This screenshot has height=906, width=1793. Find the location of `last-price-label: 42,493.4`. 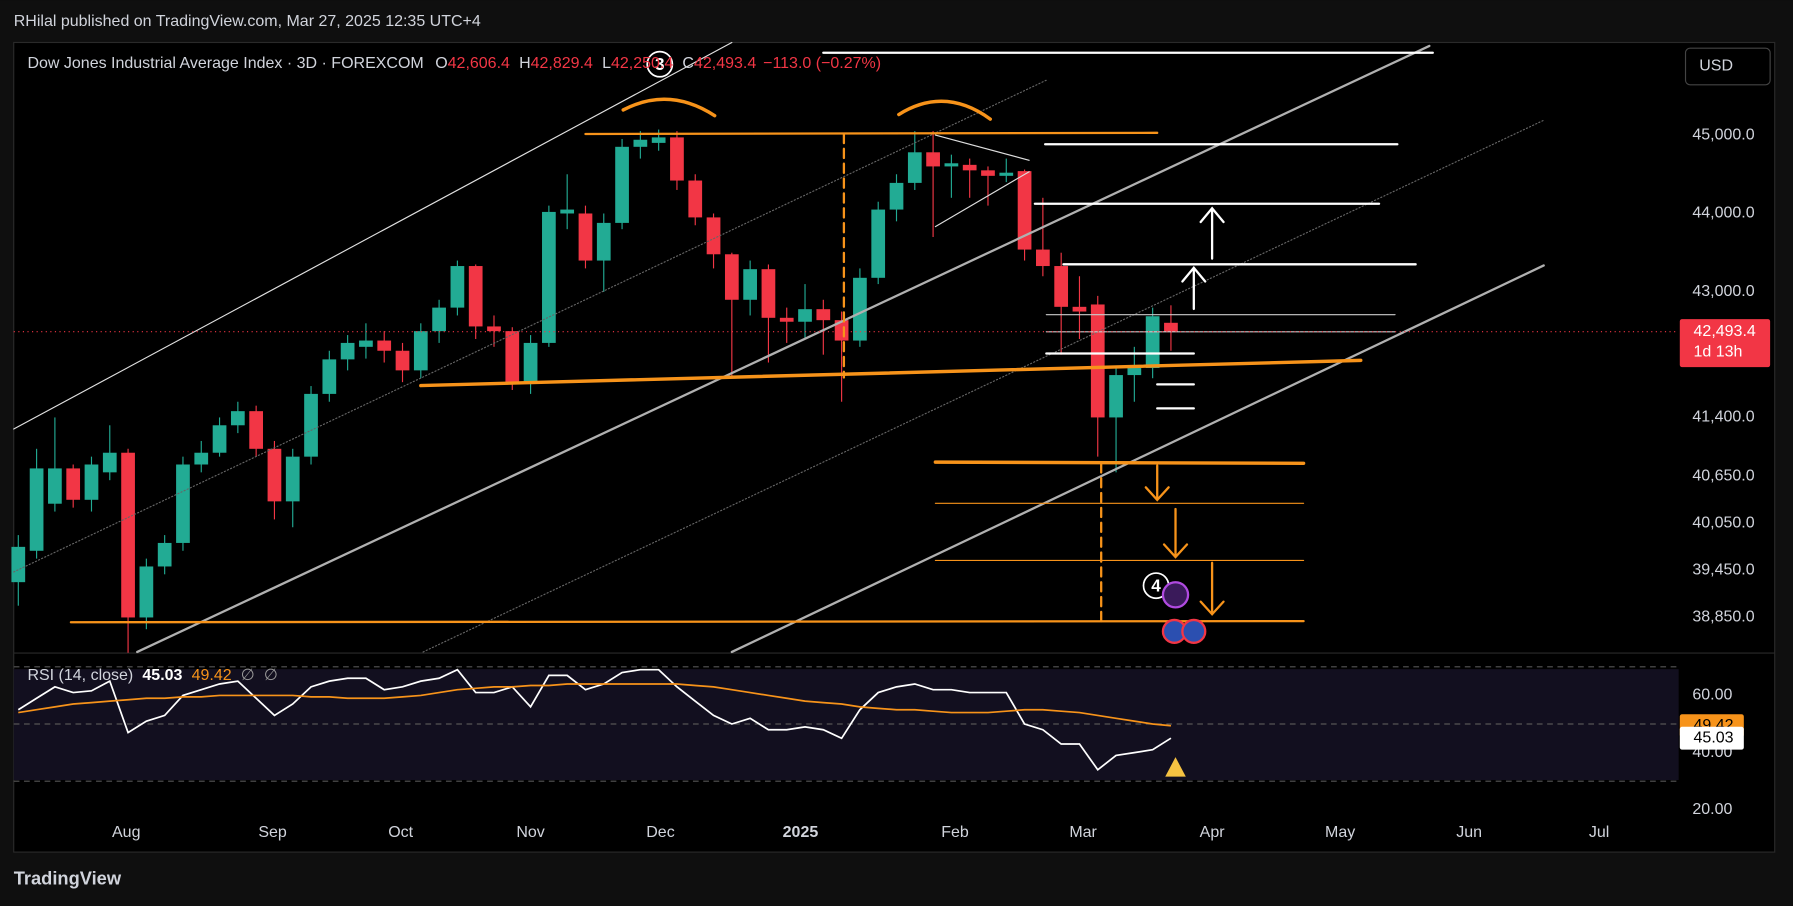

last-price-label: 42,493.4 is located at coordinates (1725, 331).